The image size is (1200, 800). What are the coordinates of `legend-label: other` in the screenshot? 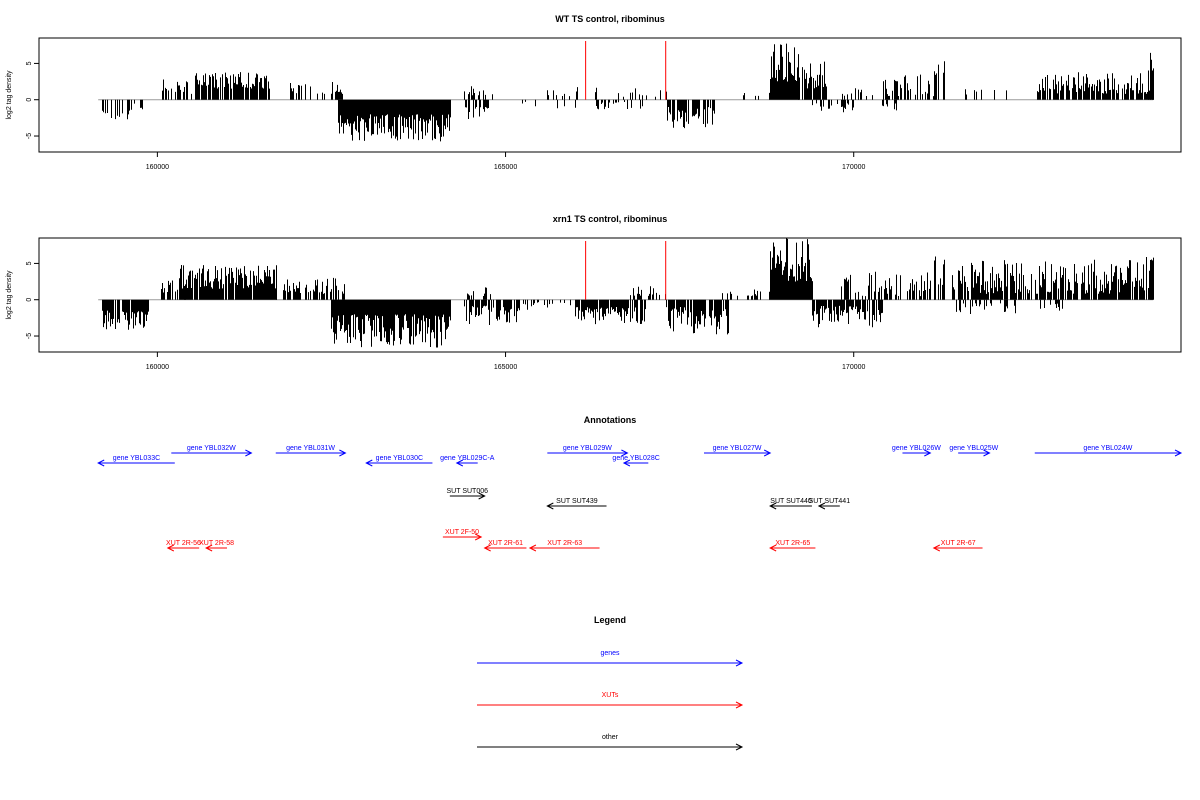 It's located at (610, 737).